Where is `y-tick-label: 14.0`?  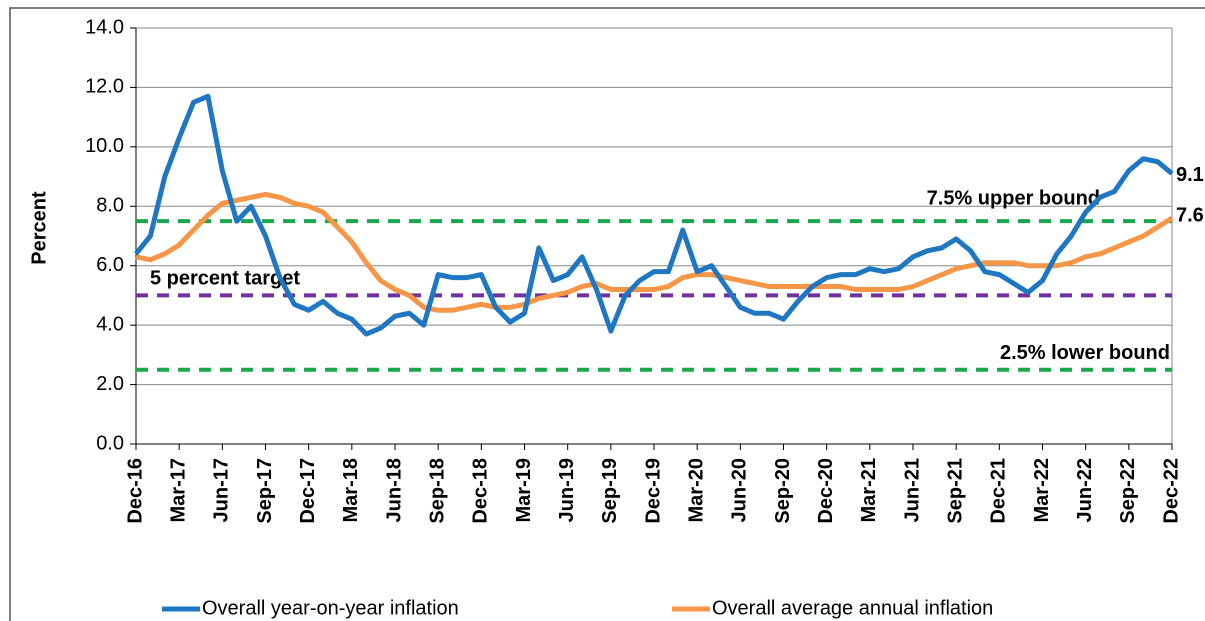
y-tick-label: 14.0 is located at coordinates (104, 27).